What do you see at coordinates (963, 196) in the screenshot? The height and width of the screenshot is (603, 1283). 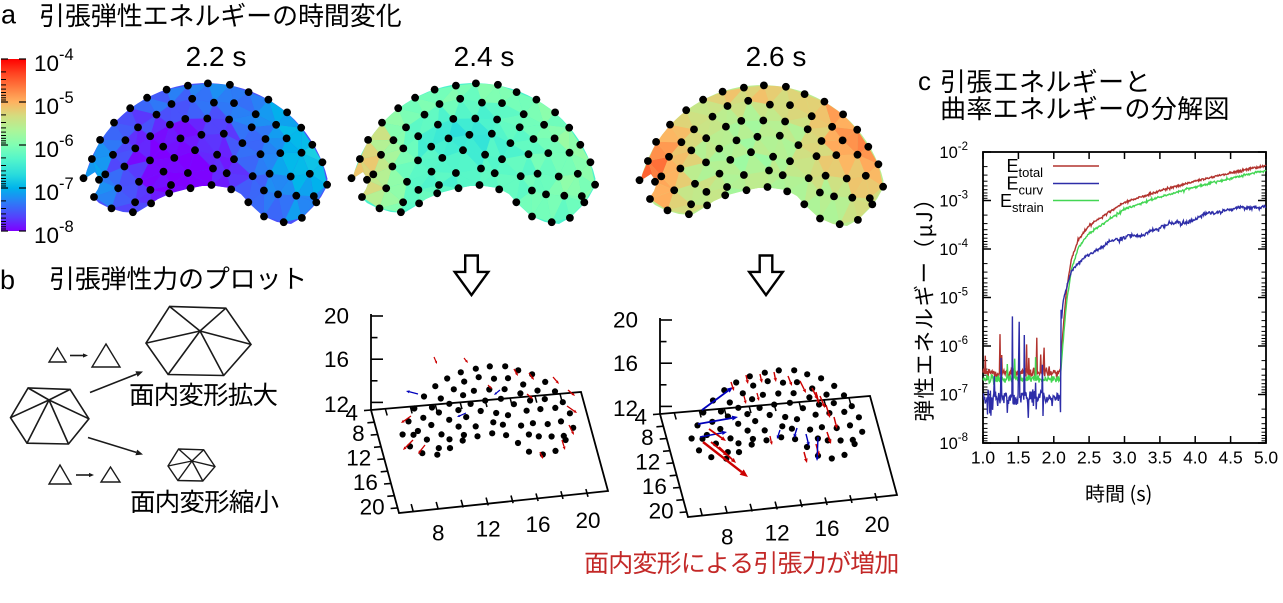 I see `svg-text: -3` at bounding box center [963, 196].